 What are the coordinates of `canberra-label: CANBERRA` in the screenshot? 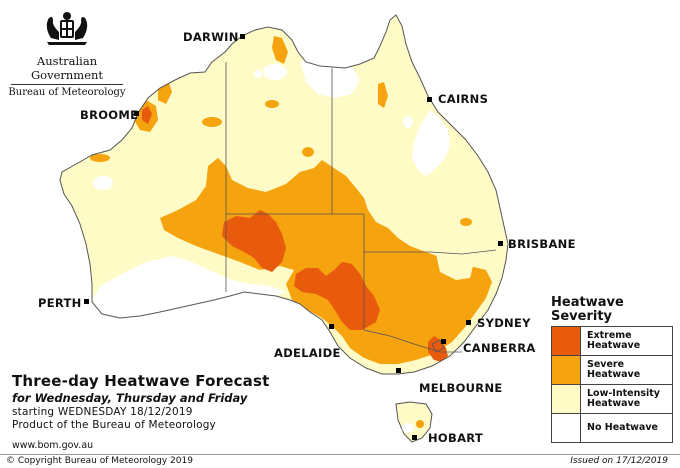 It's located at (499, 348).